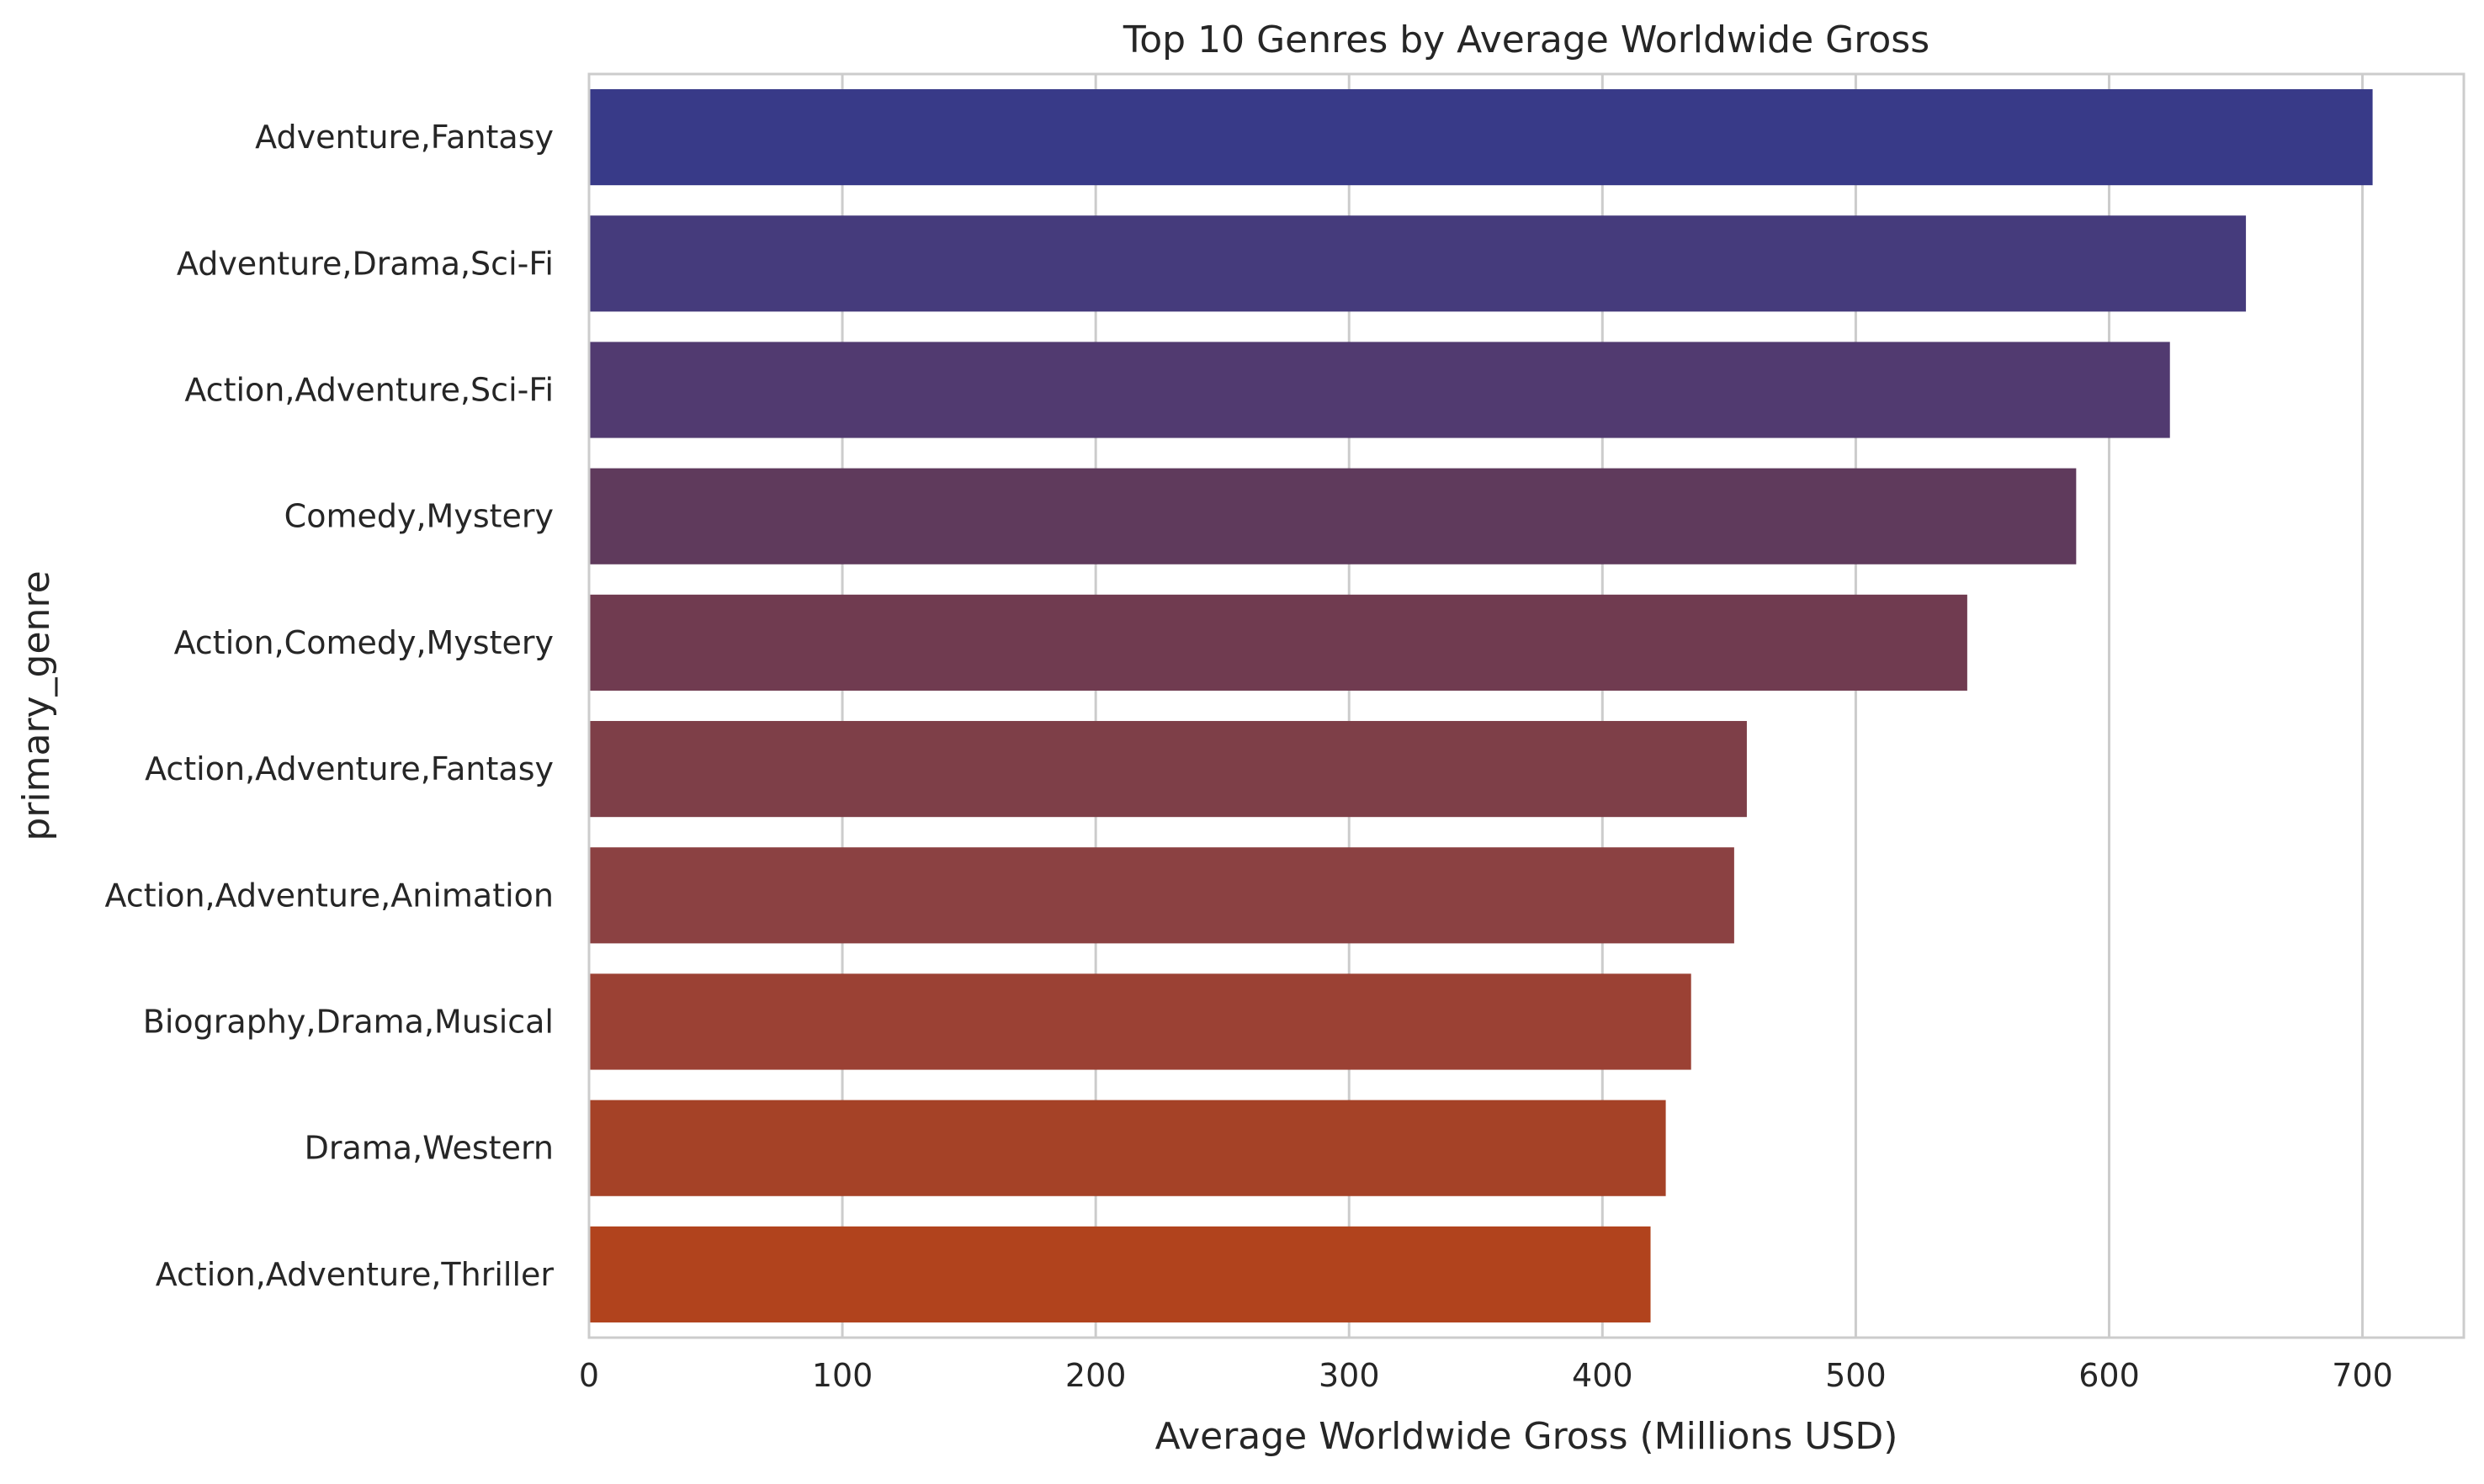  Describe the element at coordinates (1602, 1375) in the screenshot. I see `x-tick-label: 400` at that location.